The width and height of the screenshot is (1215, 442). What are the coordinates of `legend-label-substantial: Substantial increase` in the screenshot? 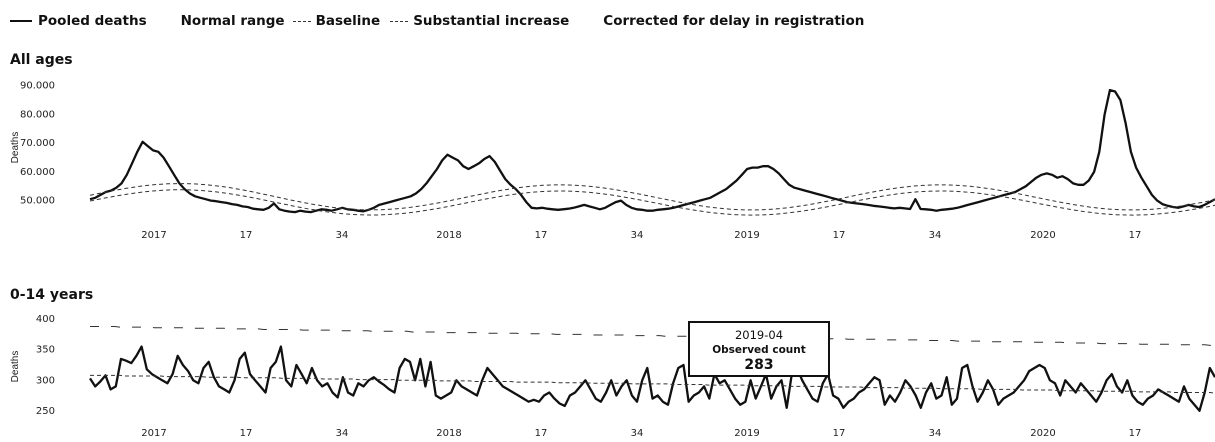 It's located at (491, 21).